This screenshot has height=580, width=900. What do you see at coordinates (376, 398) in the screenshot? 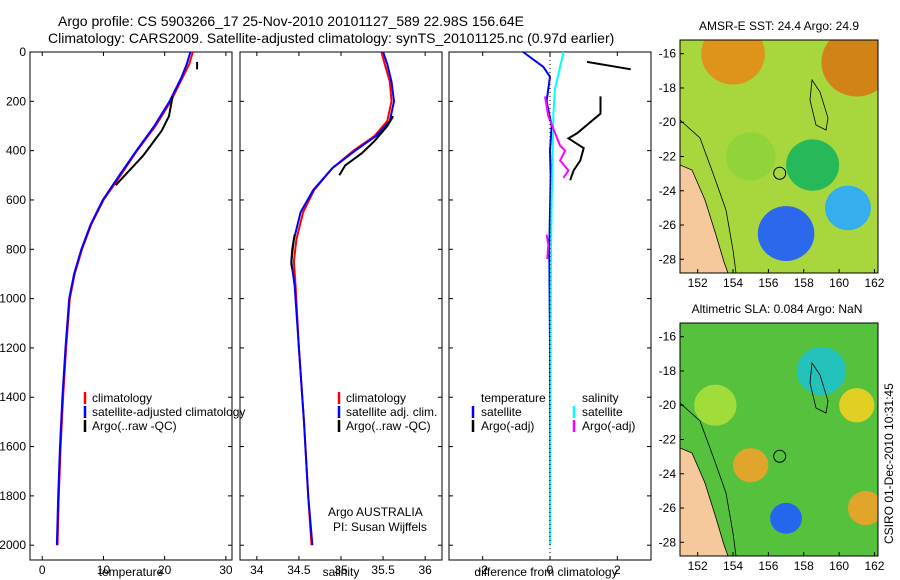
I see `legend-label-climatology: climatology` at bounding box center [376, 398].